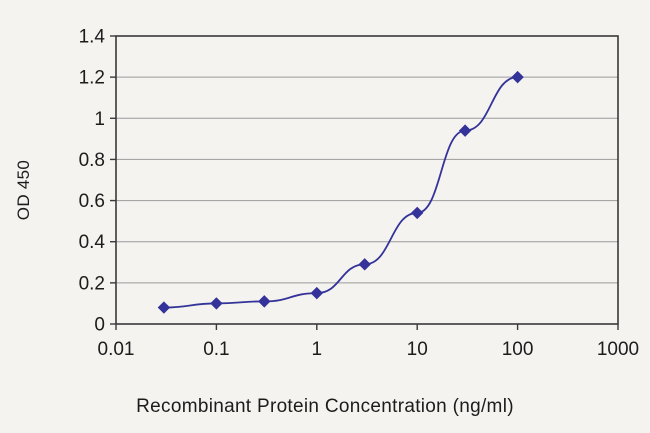 Image resolution: width=650 pixels, height=433 pixels. I want to click on x-tick-label: 1000, so click(618, 349).